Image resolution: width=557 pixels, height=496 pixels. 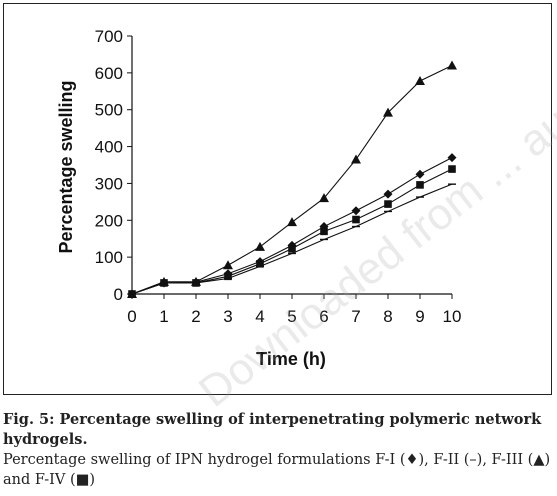 What do you see at coordinates (66, 166) in the screenshot?
I see `y-axis-label: Percentage swelling` at bounding box center [66, 166].